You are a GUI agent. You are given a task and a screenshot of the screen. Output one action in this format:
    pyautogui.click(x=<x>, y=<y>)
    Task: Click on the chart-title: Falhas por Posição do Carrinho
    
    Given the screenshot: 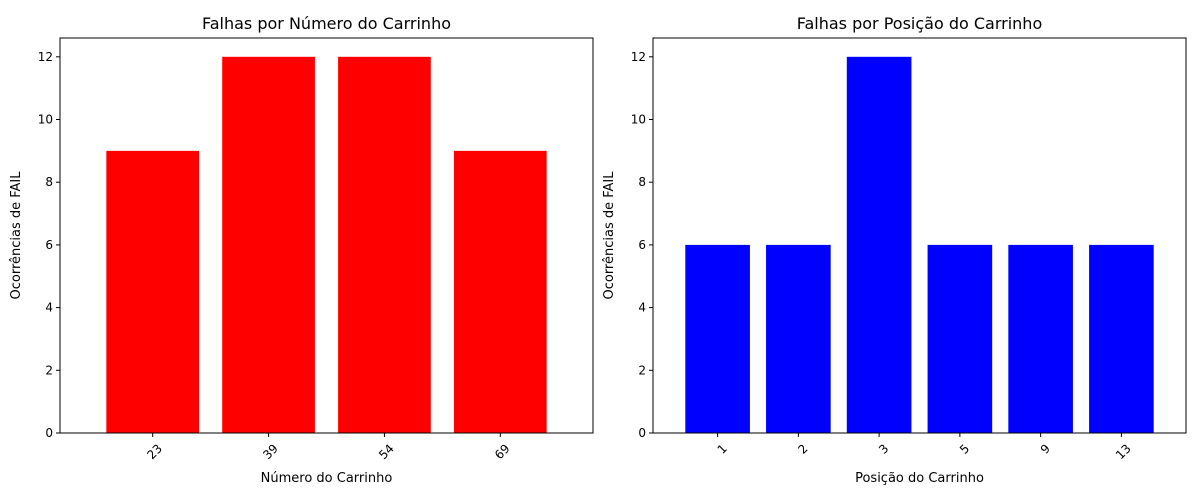 What is the action you would take?
    pyautogui.click(x=919, y=23)
    